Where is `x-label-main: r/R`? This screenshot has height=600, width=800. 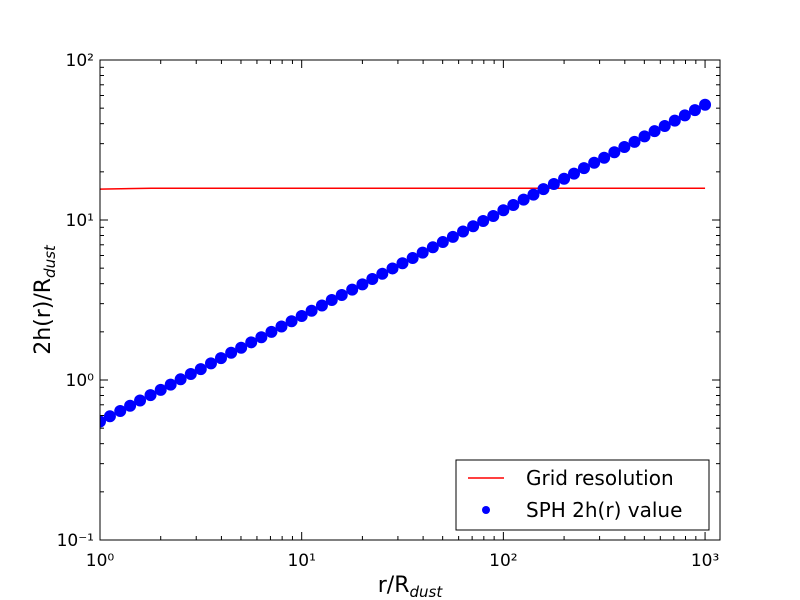
x-label-main: r/R is located at coordinates (394, 585).